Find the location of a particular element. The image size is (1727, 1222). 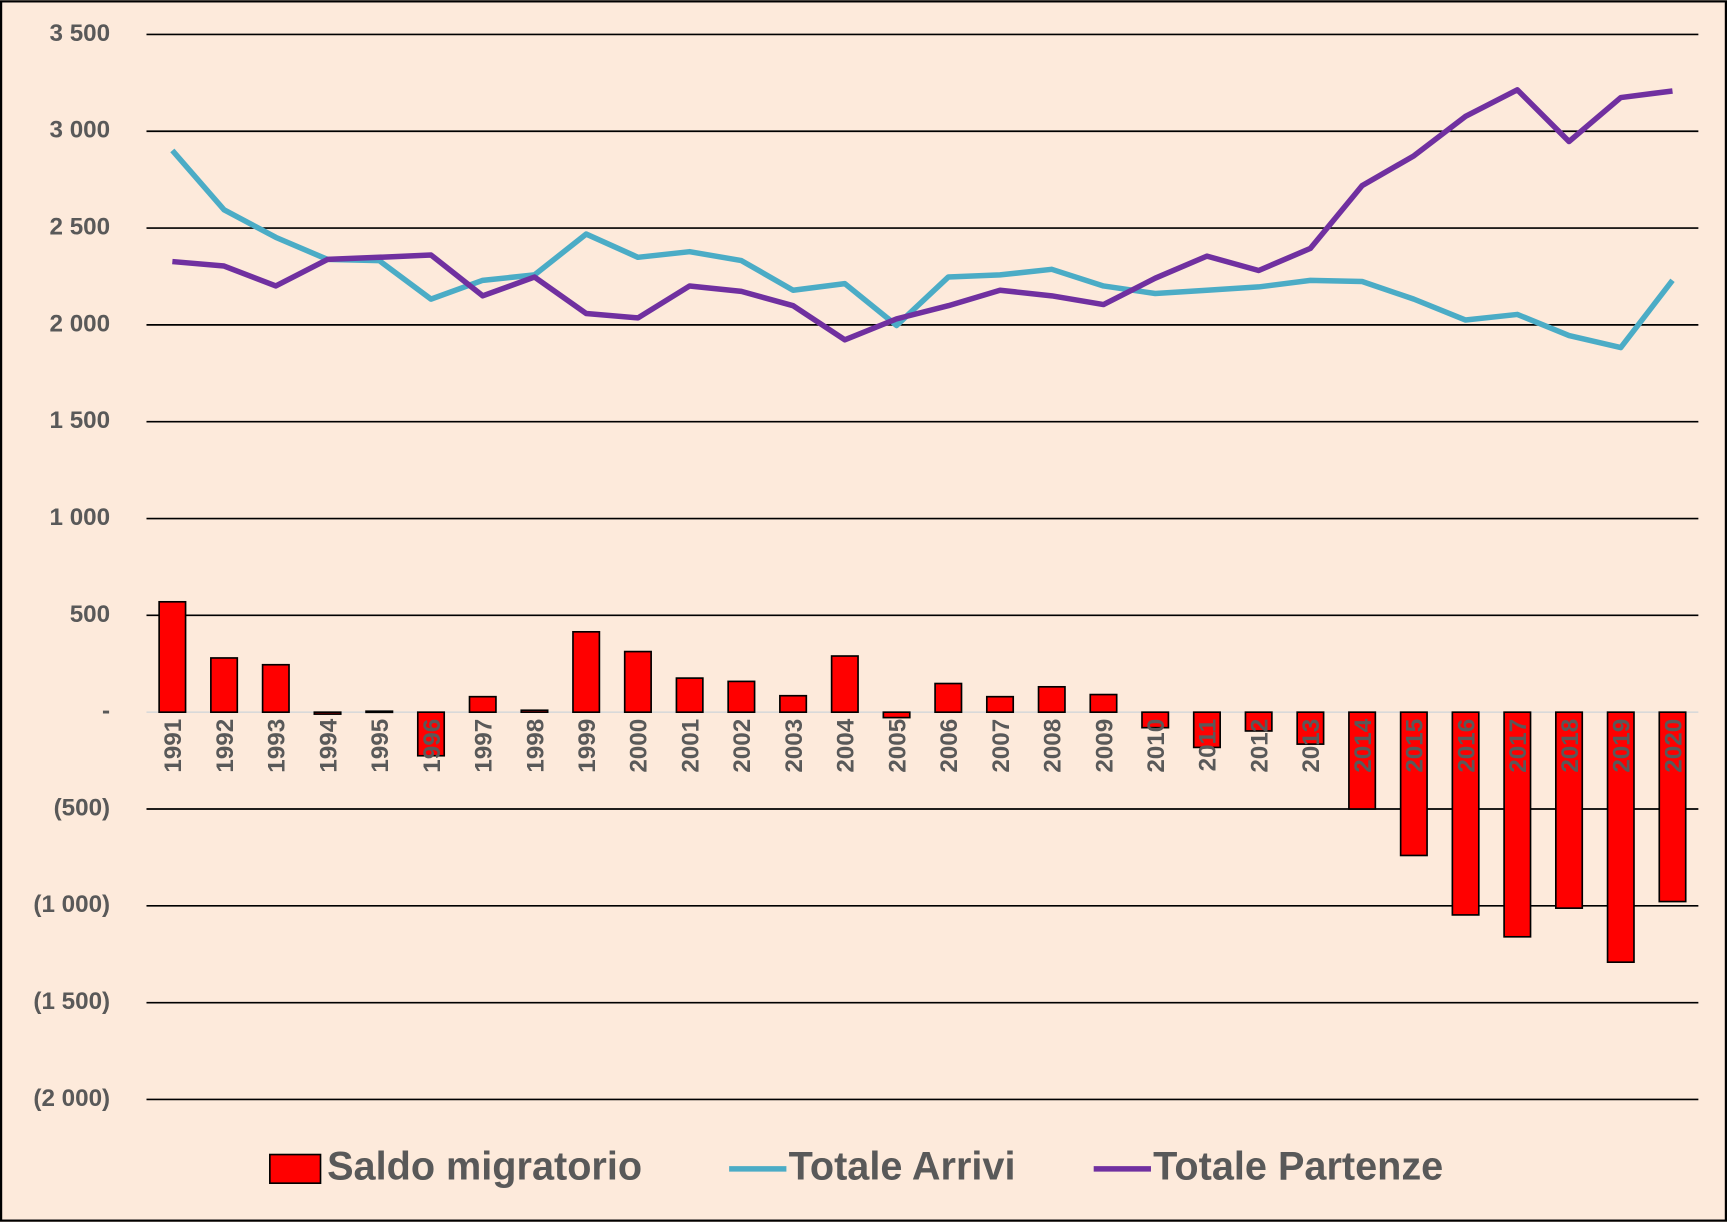

legend-label: Totale Partenze is located at coordinates (1298, 1166).